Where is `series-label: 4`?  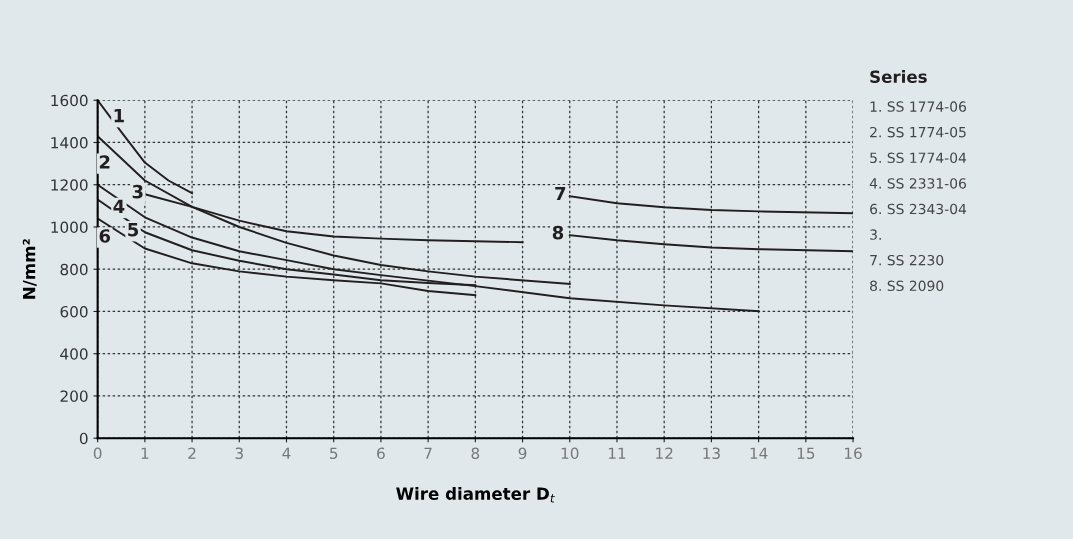
series-label: 4 is located at coordinates (119, 206).